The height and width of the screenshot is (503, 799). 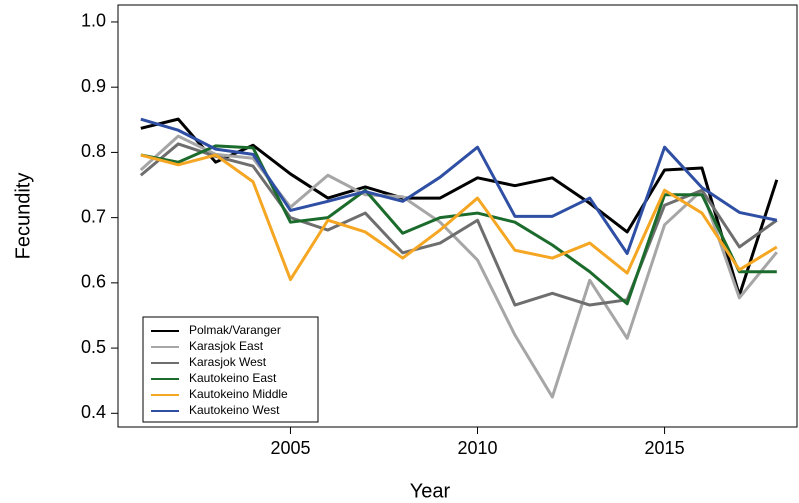 What do you see at coordinates (93, 216) in the screenshot?
I see `y-tick-label: 0.7` at bounding box center [93, 216].